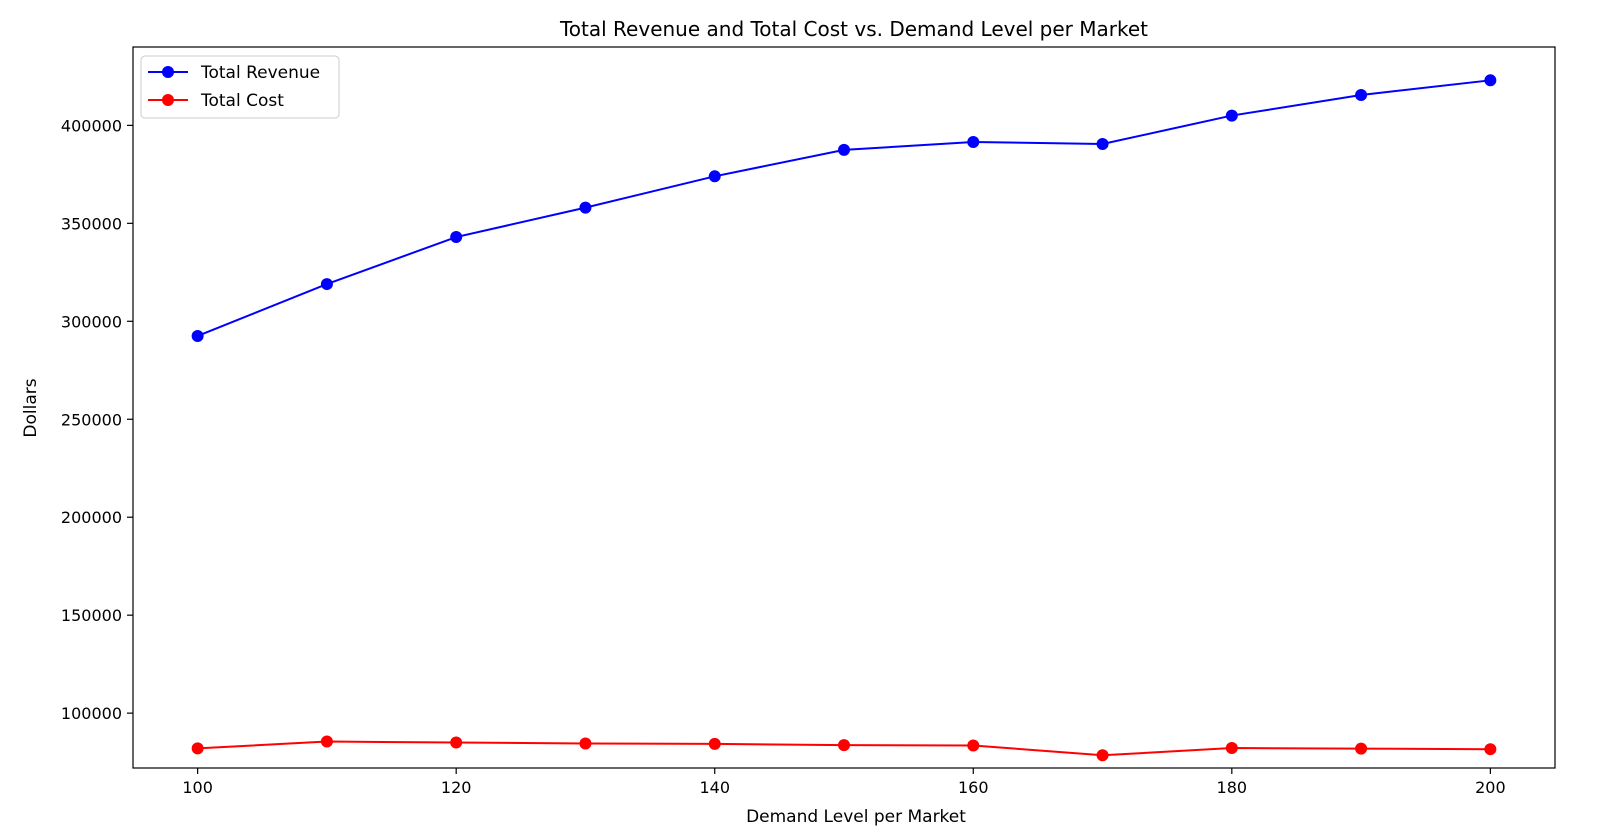 This screenshot has height=832, width=1600. I want to click on legend-label-1: Total Cost, so click(242, 101).